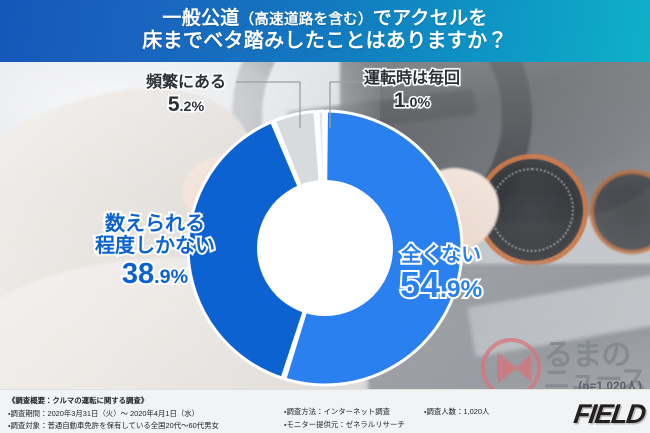  I want to click on label-none-value: 54.9%, so click(441, 285).